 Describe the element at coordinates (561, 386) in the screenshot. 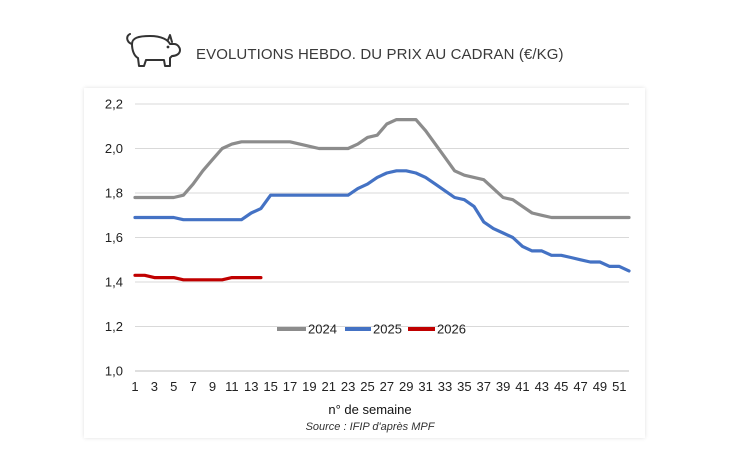

I see `x-tick-label: 45` at that location.